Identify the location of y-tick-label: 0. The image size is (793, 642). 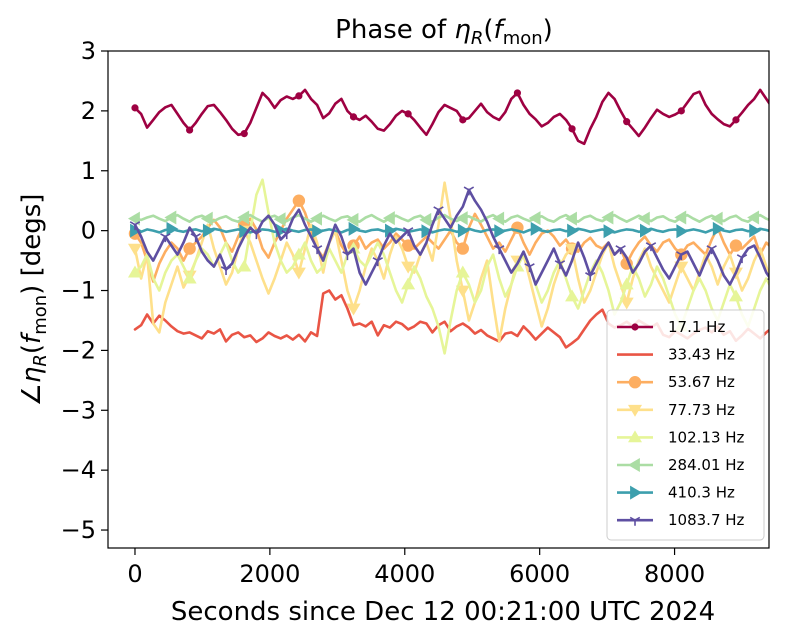
(88, 231).